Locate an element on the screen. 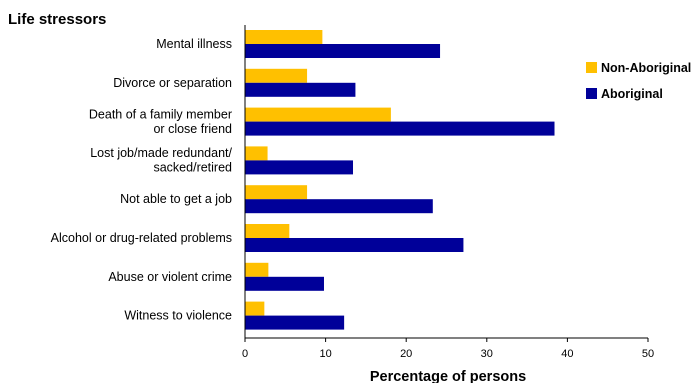 The image size is (694, 383). category-label-6-0: Abuse or violent crime is located at coordinates (170, 277).